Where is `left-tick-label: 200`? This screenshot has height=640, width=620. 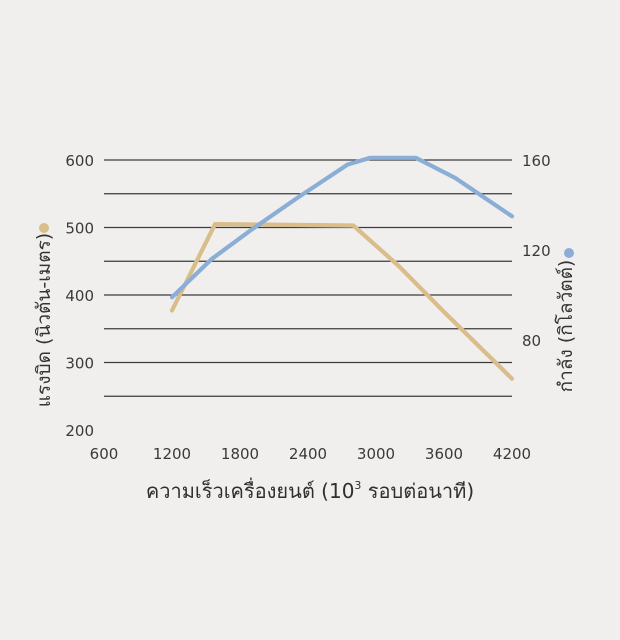 left-tick-label: 200 is located at coordinates (79, 431).